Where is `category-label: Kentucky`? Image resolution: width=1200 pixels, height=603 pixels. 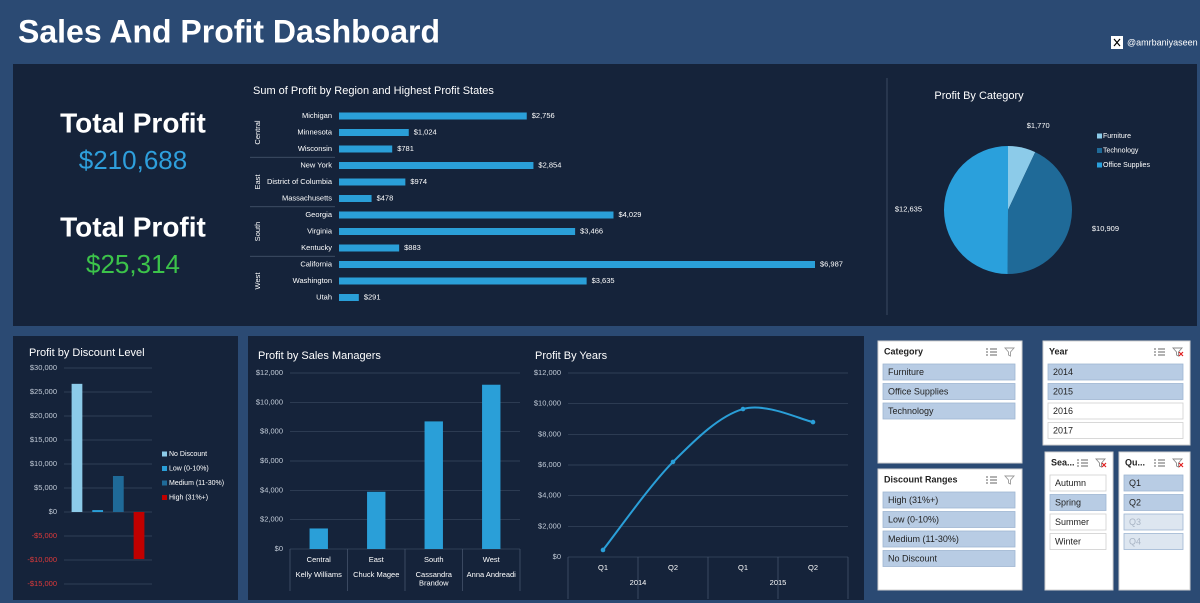 category-label: Kentucky is located at coordinates (316, 247).